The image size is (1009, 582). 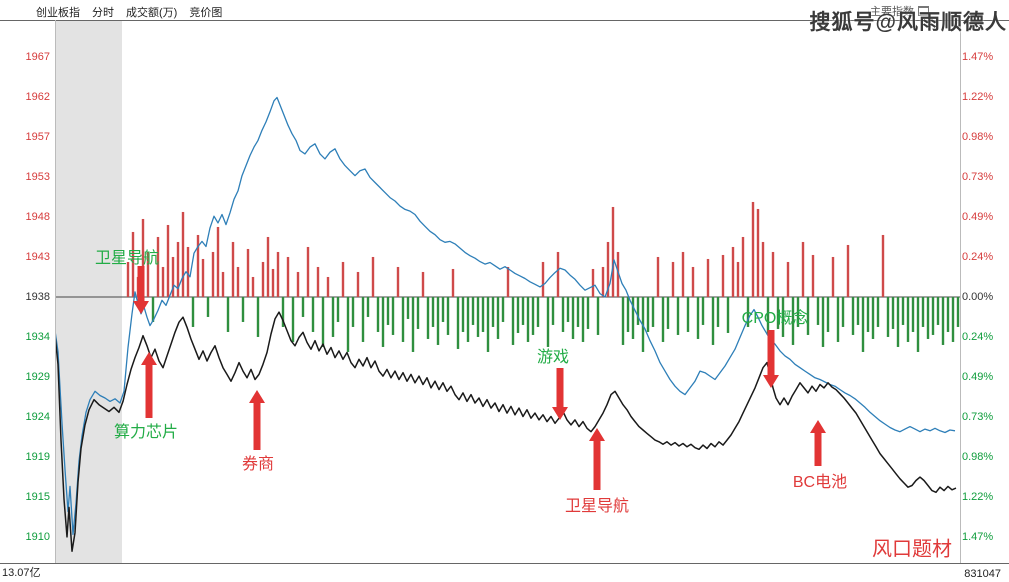 What do you see at coordinates (37, 457) in the screenshot?
I see `price-label: 1919` at bounding box center [37, 457].